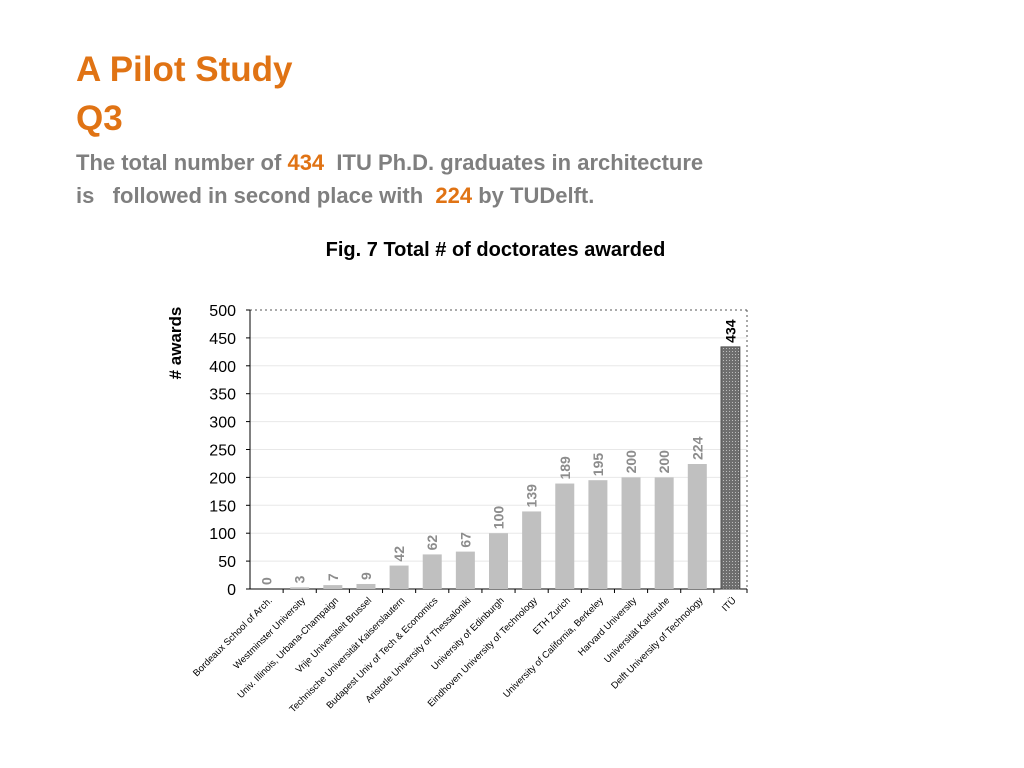  I want to click on y-tick-label: 500, so click(222, 311).